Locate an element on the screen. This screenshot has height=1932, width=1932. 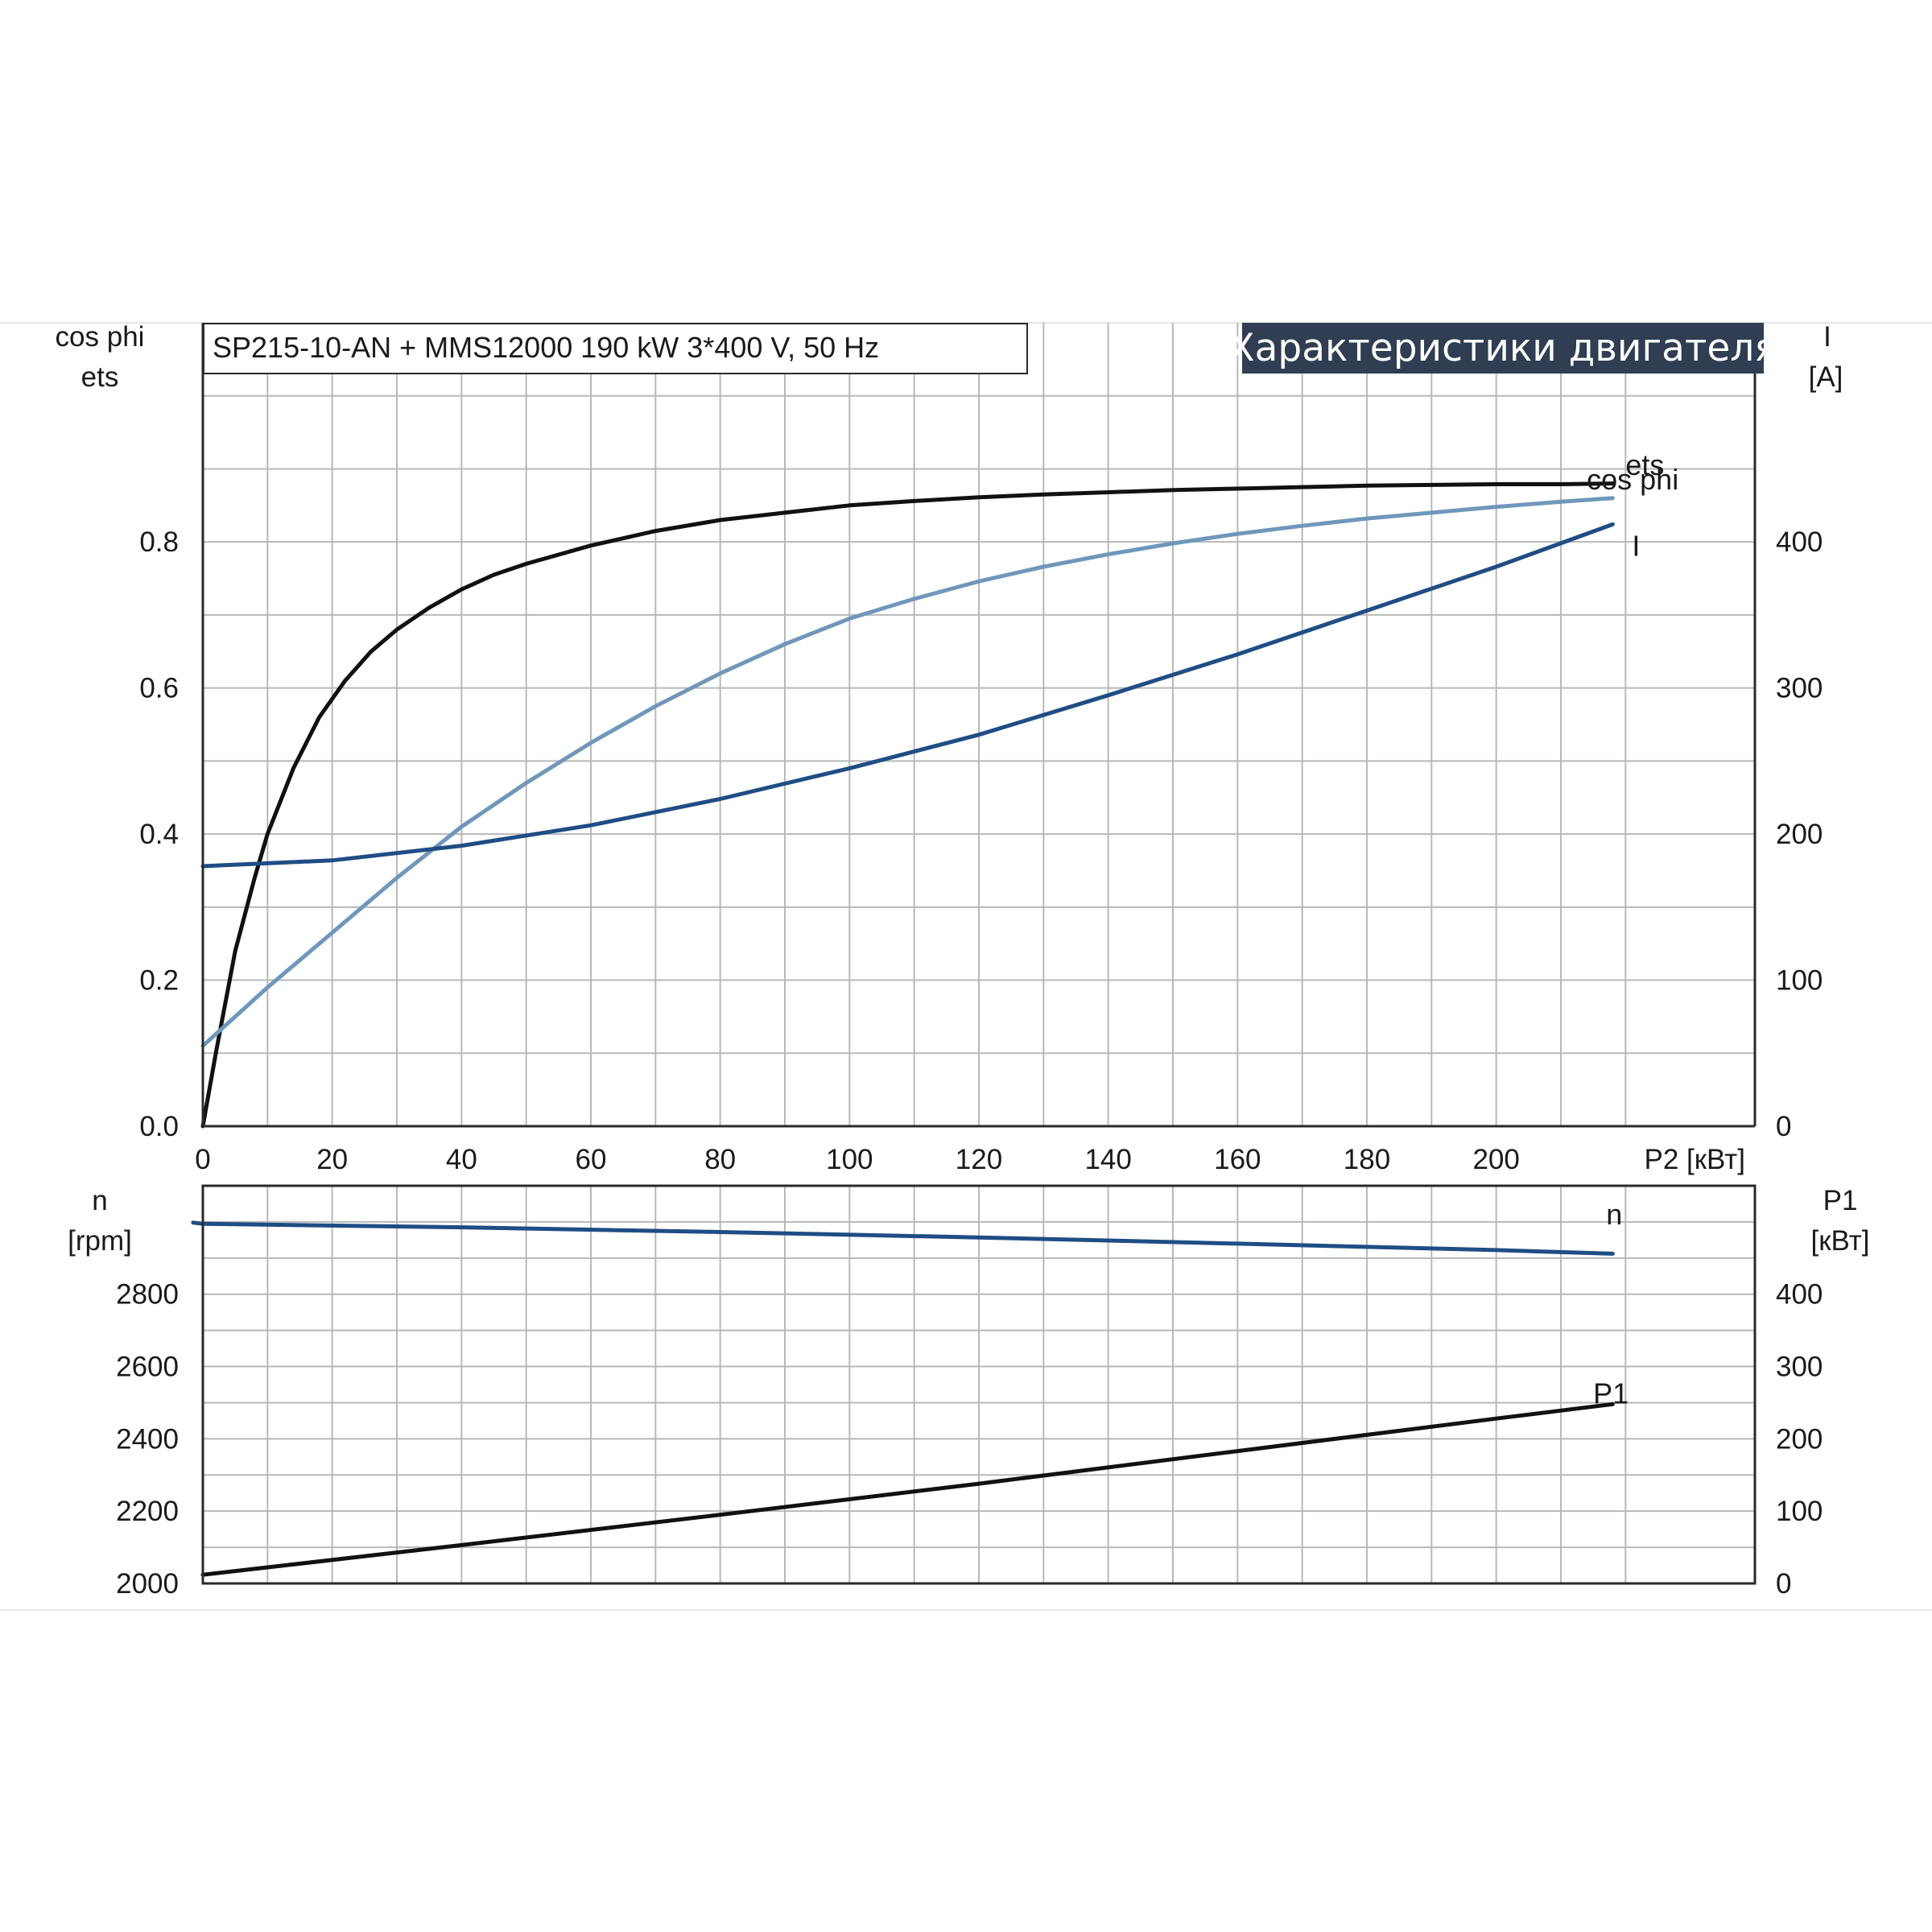
y-left-tick-label: 2000 is located at coordinates (147, 1584).